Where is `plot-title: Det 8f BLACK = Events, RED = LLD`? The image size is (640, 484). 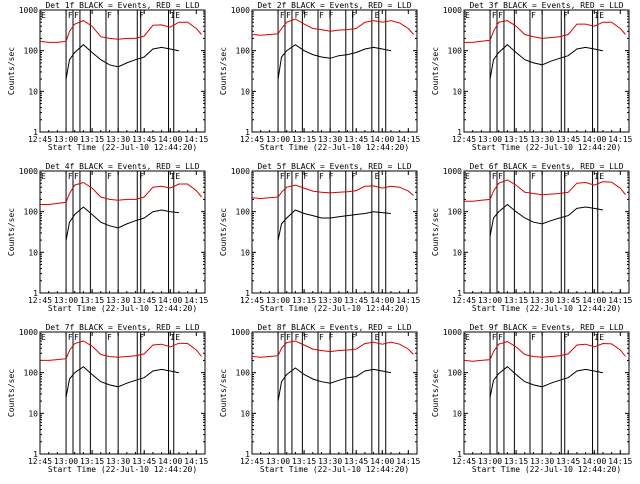
plot-title: Det 8f BLACK = Events, RED = LLD is located at coordinates (334, 327).